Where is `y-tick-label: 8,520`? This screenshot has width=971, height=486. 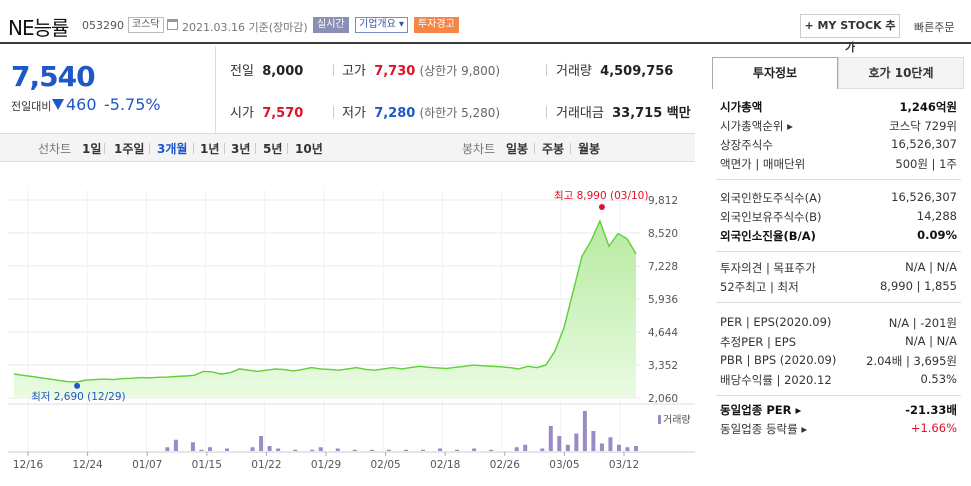 y-tick-label: 8,520 is located at coordinates (663, 234).